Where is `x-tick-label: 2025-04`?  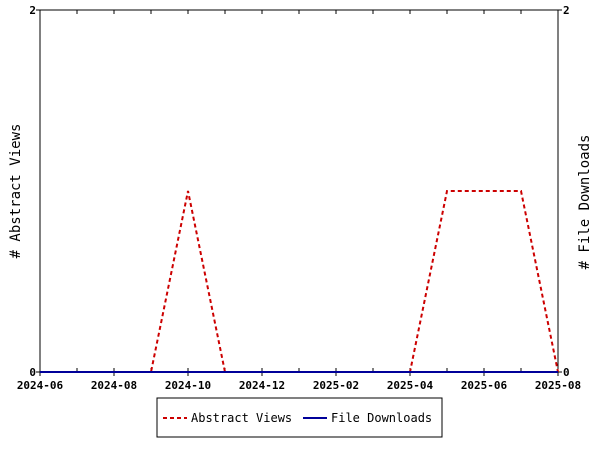 x-tick-label: 2025-04 is located at coordinates (410, 385).